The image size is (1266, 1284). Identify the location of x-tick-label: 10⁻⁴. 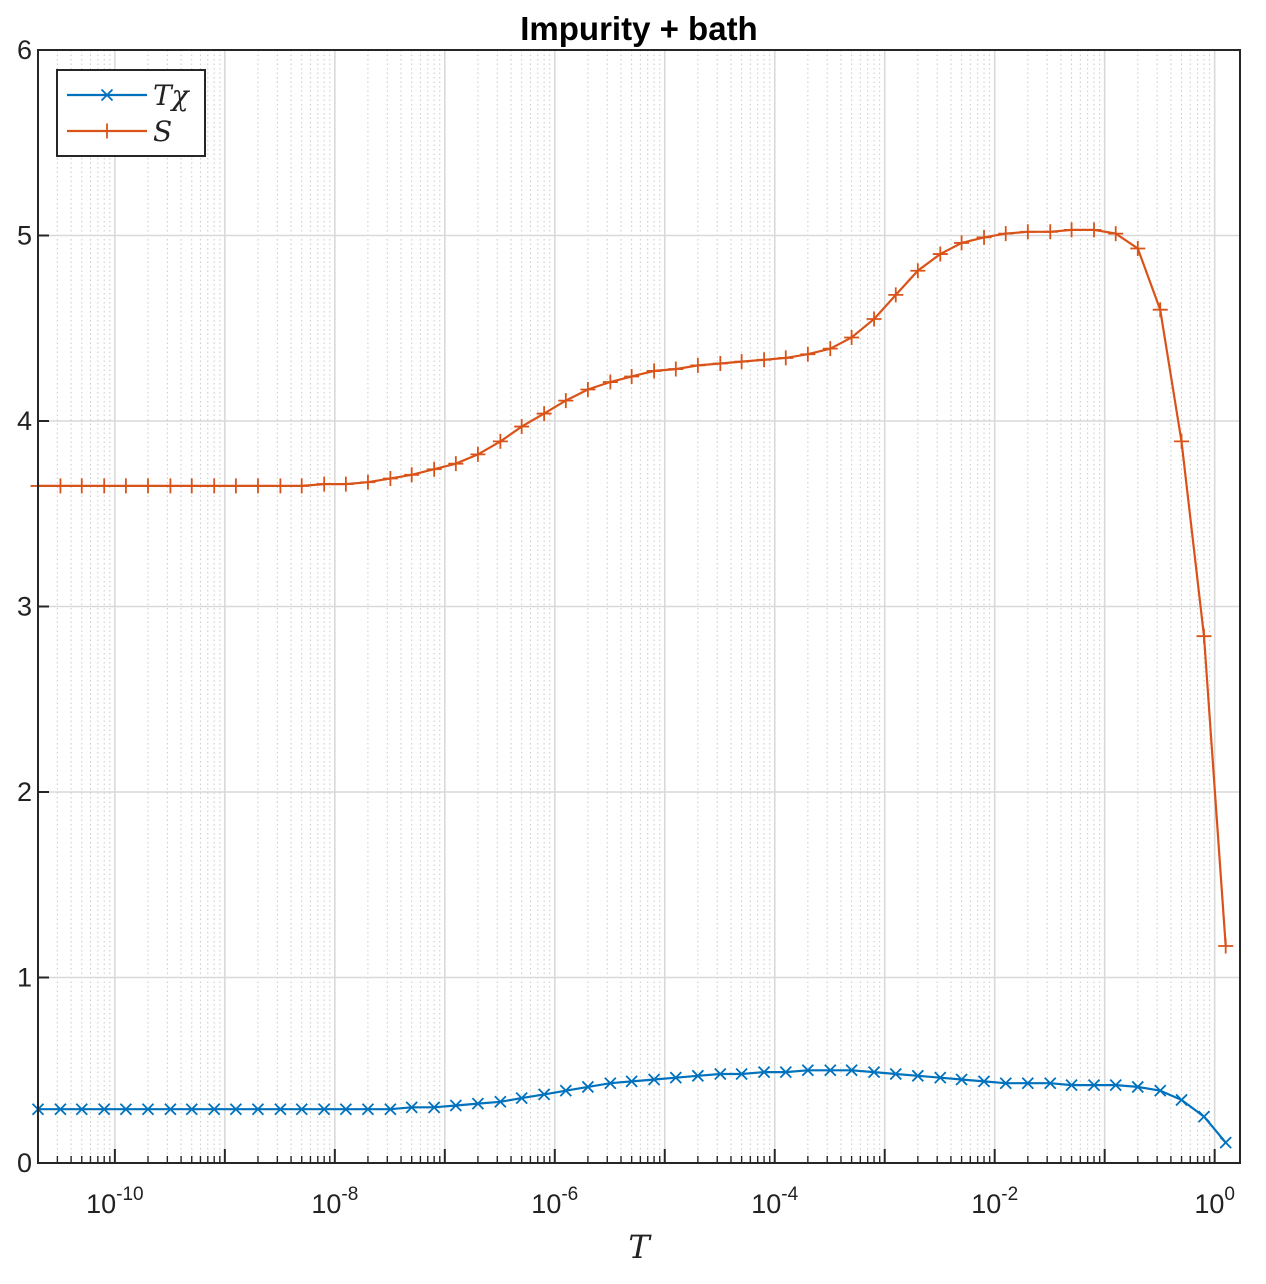
(774, 1201).